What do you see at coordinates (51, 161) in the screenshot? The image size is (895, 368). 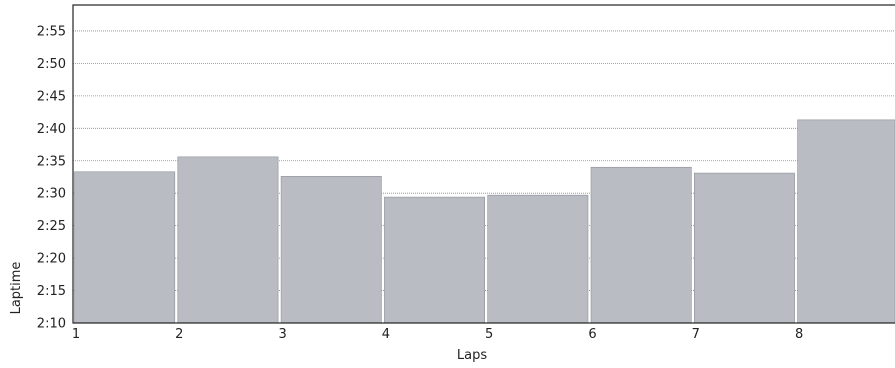 I see `y-tick-label: 2:35` at bounding box center [51, 161].